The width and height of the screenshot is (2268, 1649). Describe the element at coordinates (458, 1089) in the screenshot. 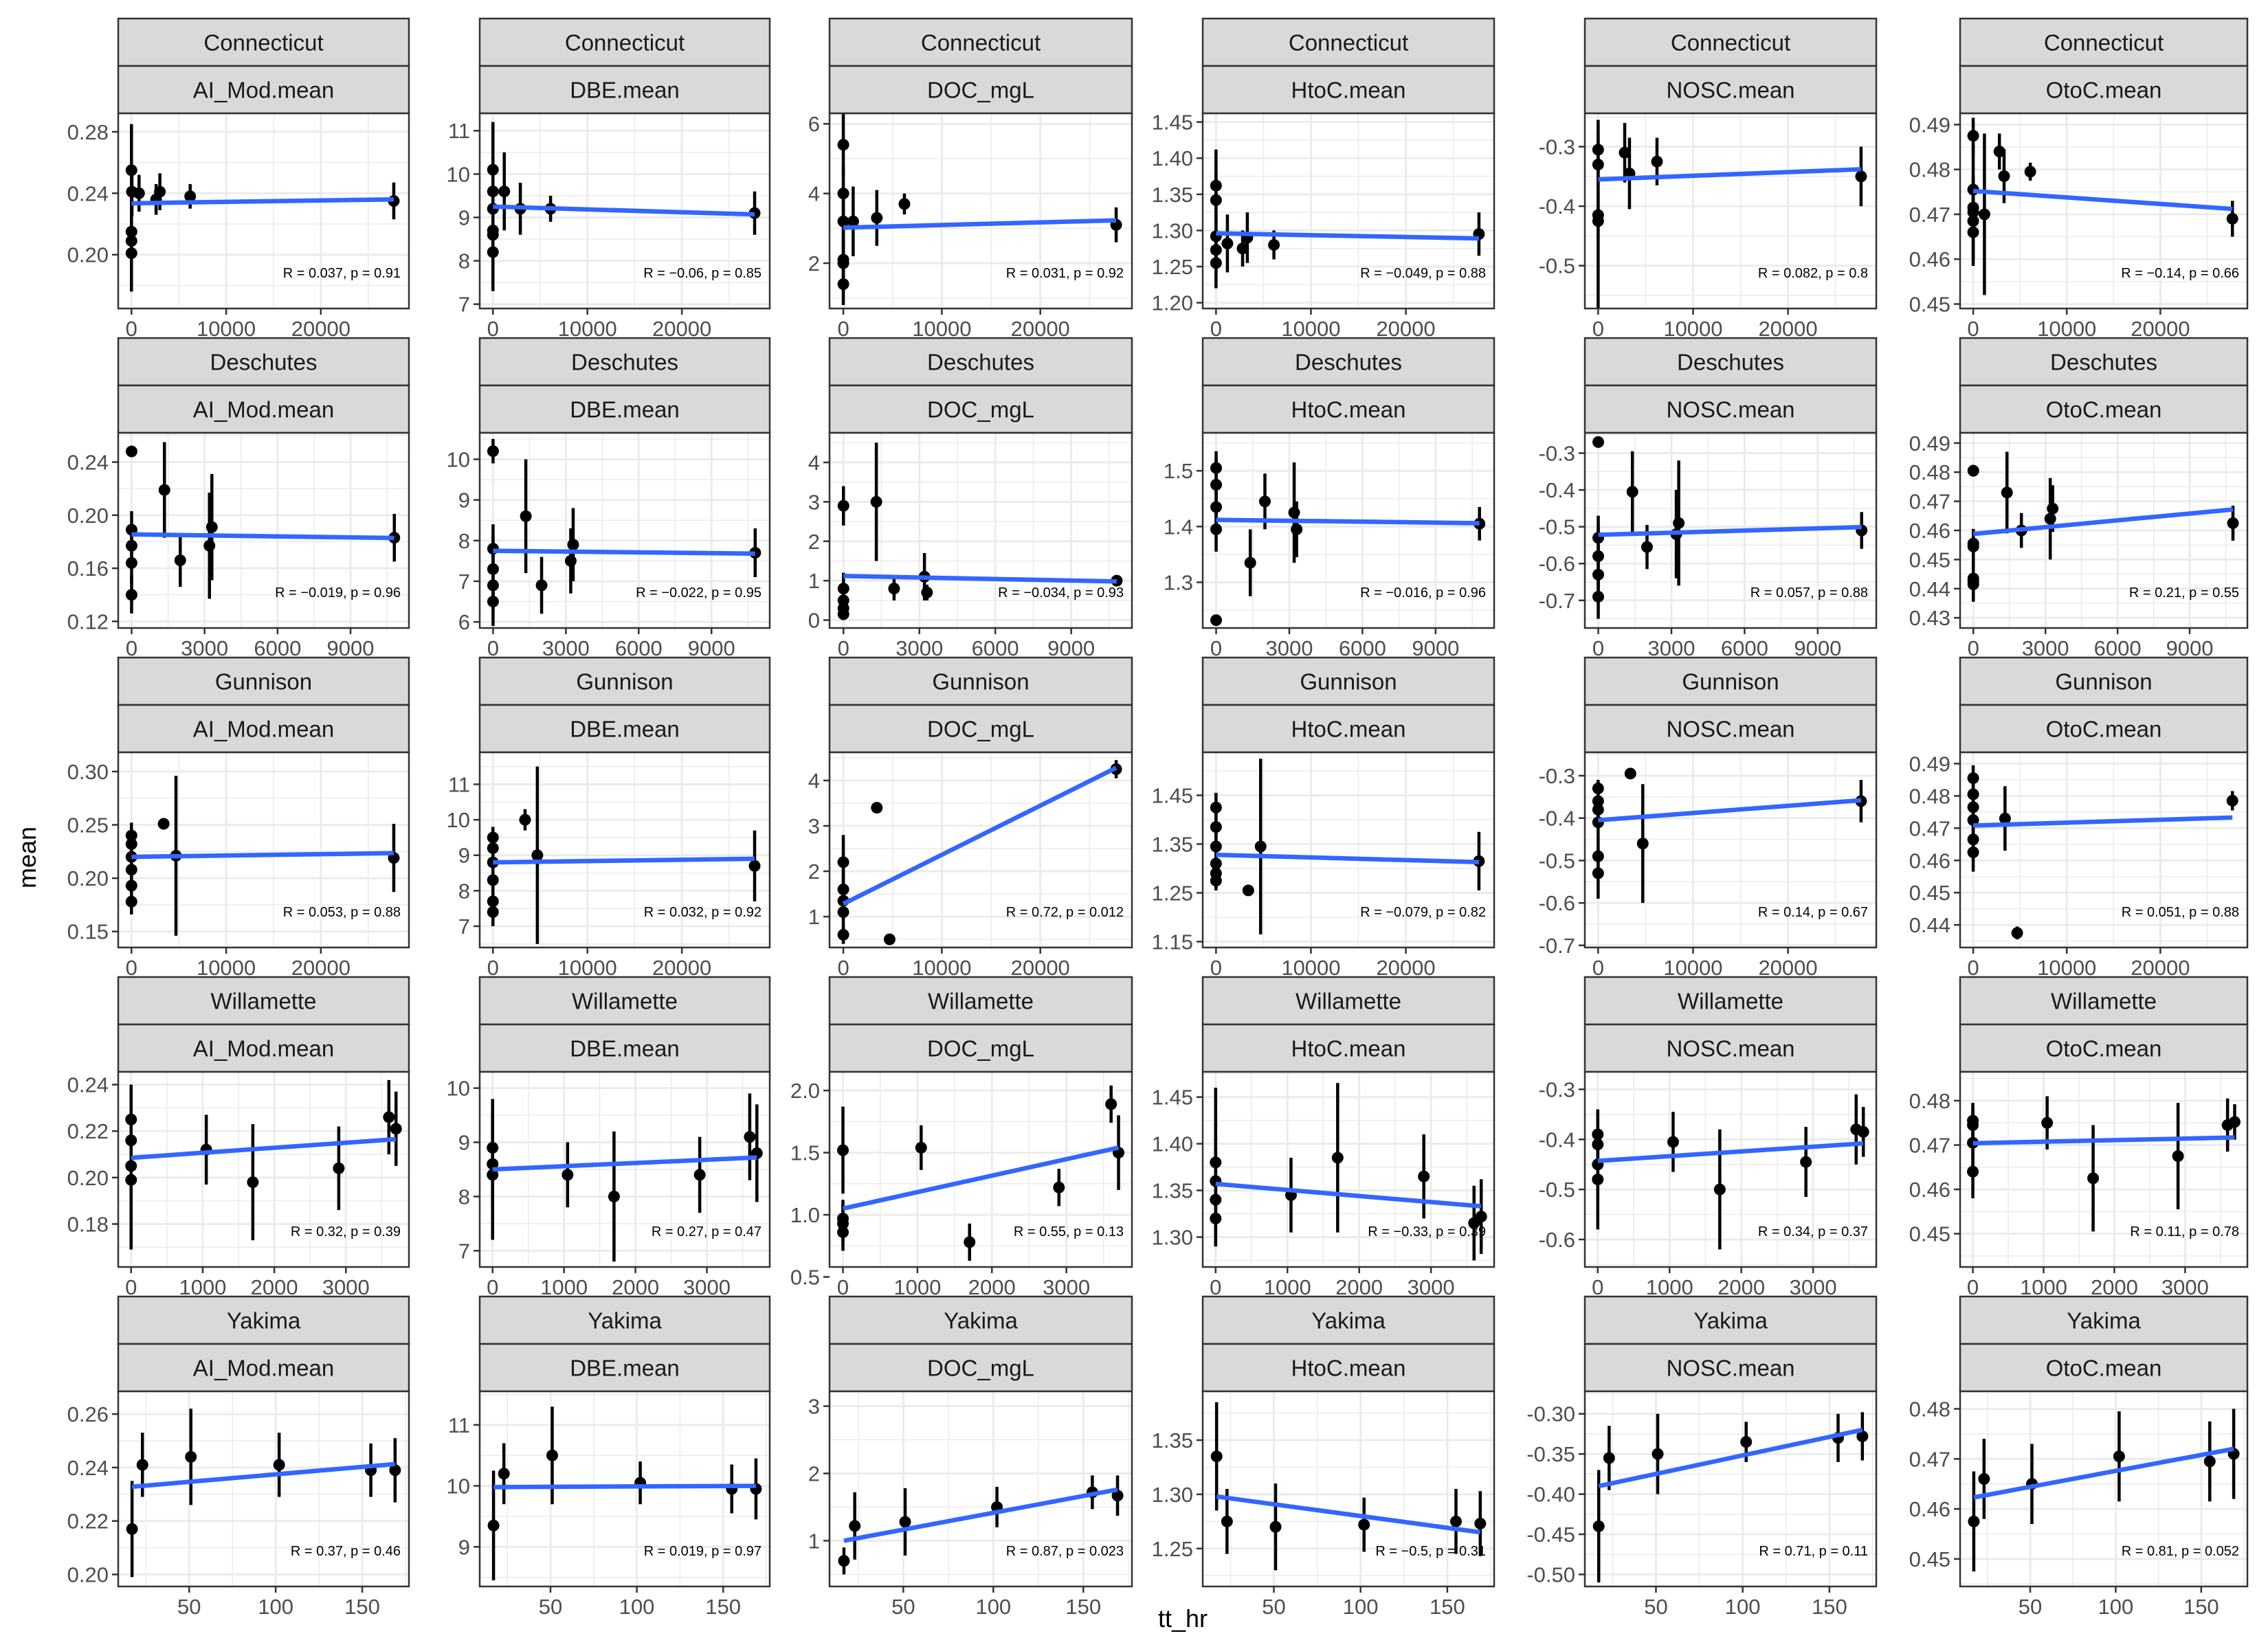

I see `y-tick-label: 10` at that location.